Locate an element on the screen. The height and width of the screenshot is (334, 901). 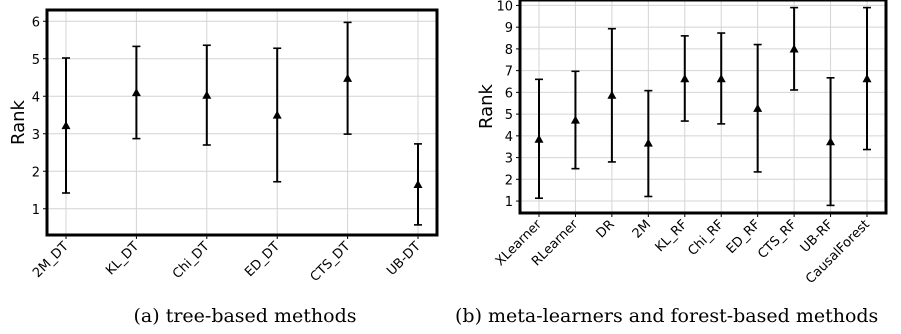
x-tick-label: CTS_RF is located at coordinates (777, 239).